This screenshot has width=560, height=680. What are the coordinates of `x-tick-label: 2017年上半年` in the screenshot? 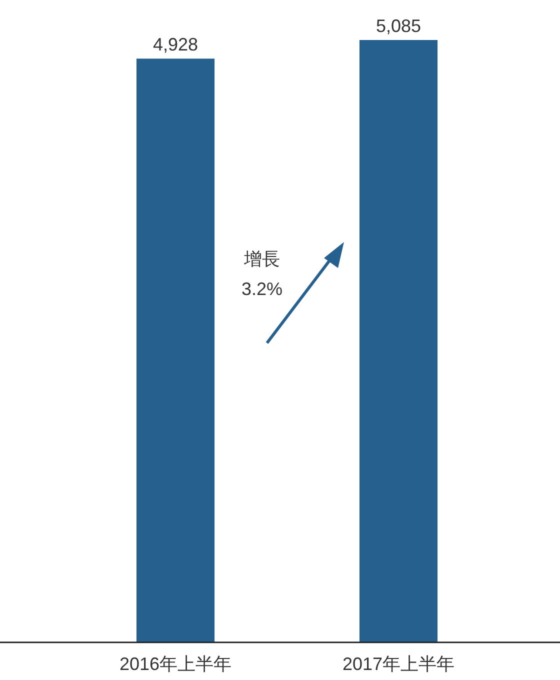 It's located at (398, 664).